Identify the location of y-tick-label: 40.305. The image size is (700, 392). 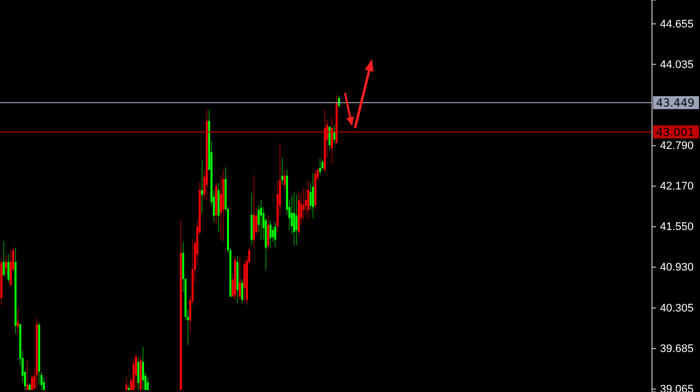
(677, 308).